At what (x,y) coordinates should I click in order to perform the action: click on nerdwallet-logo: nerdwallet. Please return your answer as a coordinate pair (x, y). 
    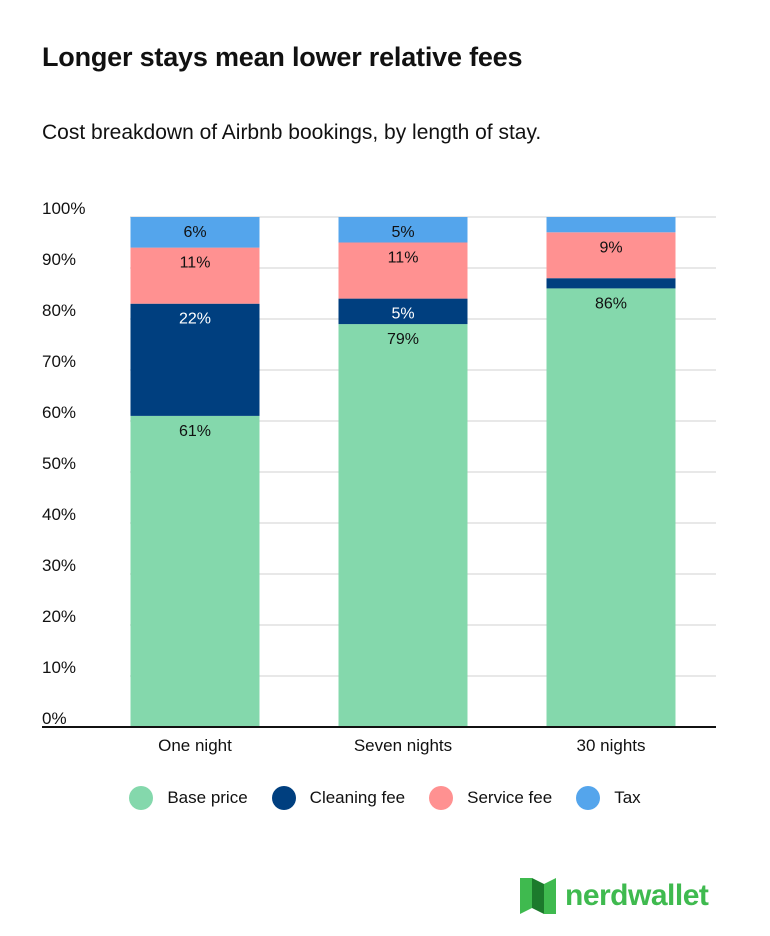
    Looking at the image, I should click on (614, 896).